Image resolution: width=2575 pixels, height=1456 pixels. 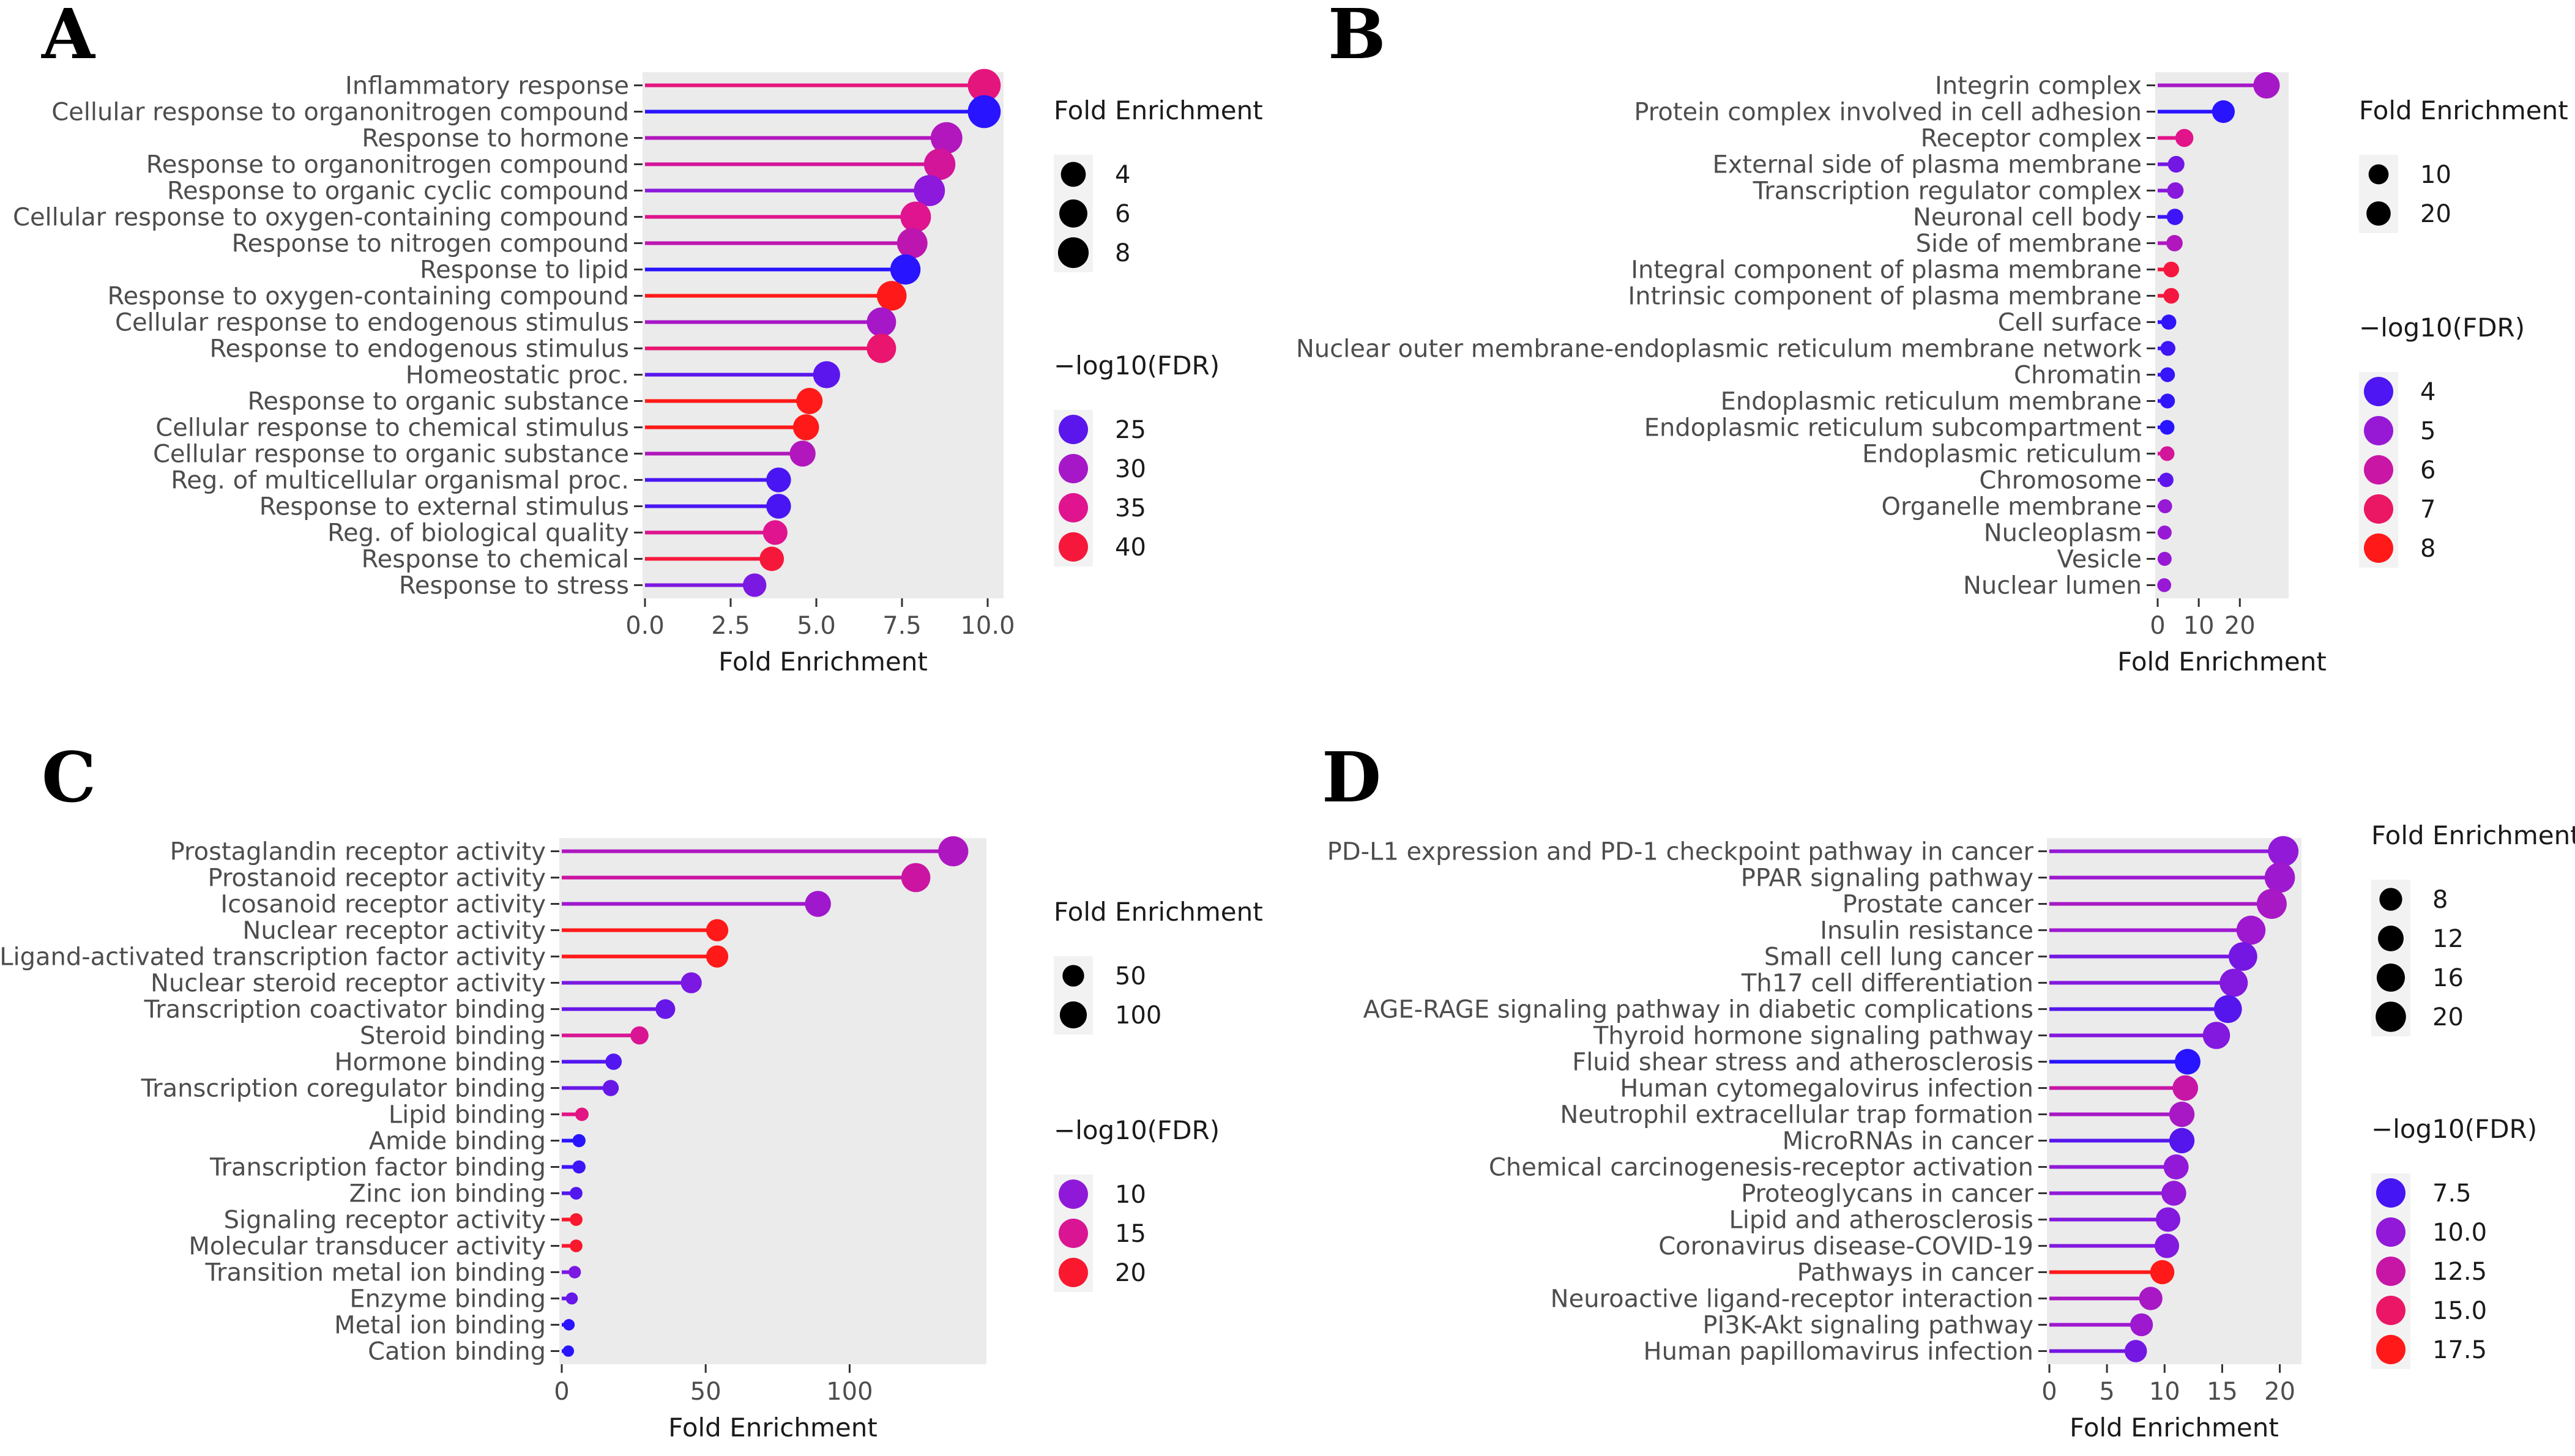 What do you see at coordinates (916, 217) in the screenshot?
I see `lollipop-point-cellular-response-to-oxygen-containing-compound` at bounding box center [916, 217].